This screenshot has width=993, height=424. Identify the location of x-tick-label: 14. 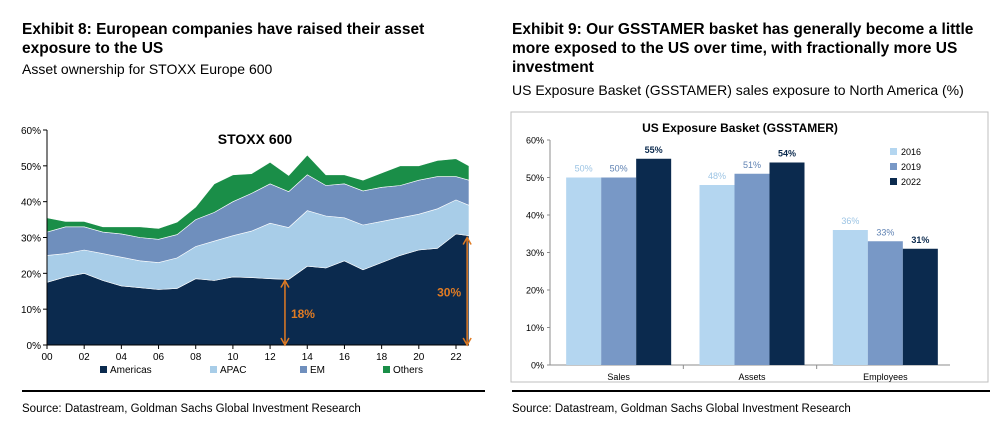
(308, 357).